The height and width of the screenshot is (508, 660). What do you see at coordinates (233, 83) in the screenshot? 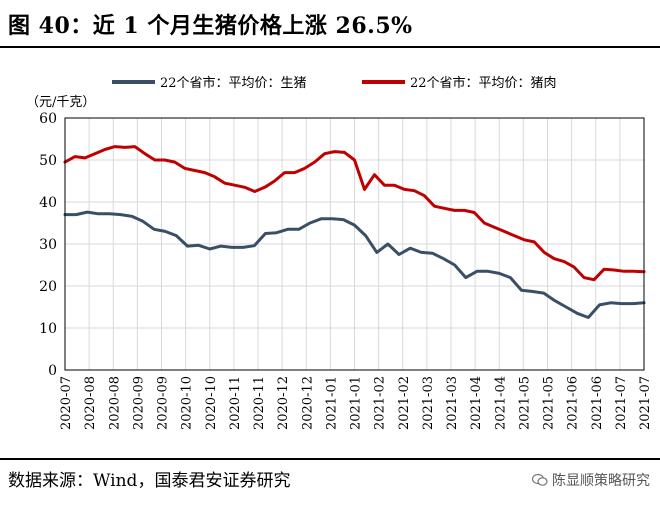
I see `legend-label-live-hog: 22个省市：平均价：生猪` at bounding box center [233, 83].